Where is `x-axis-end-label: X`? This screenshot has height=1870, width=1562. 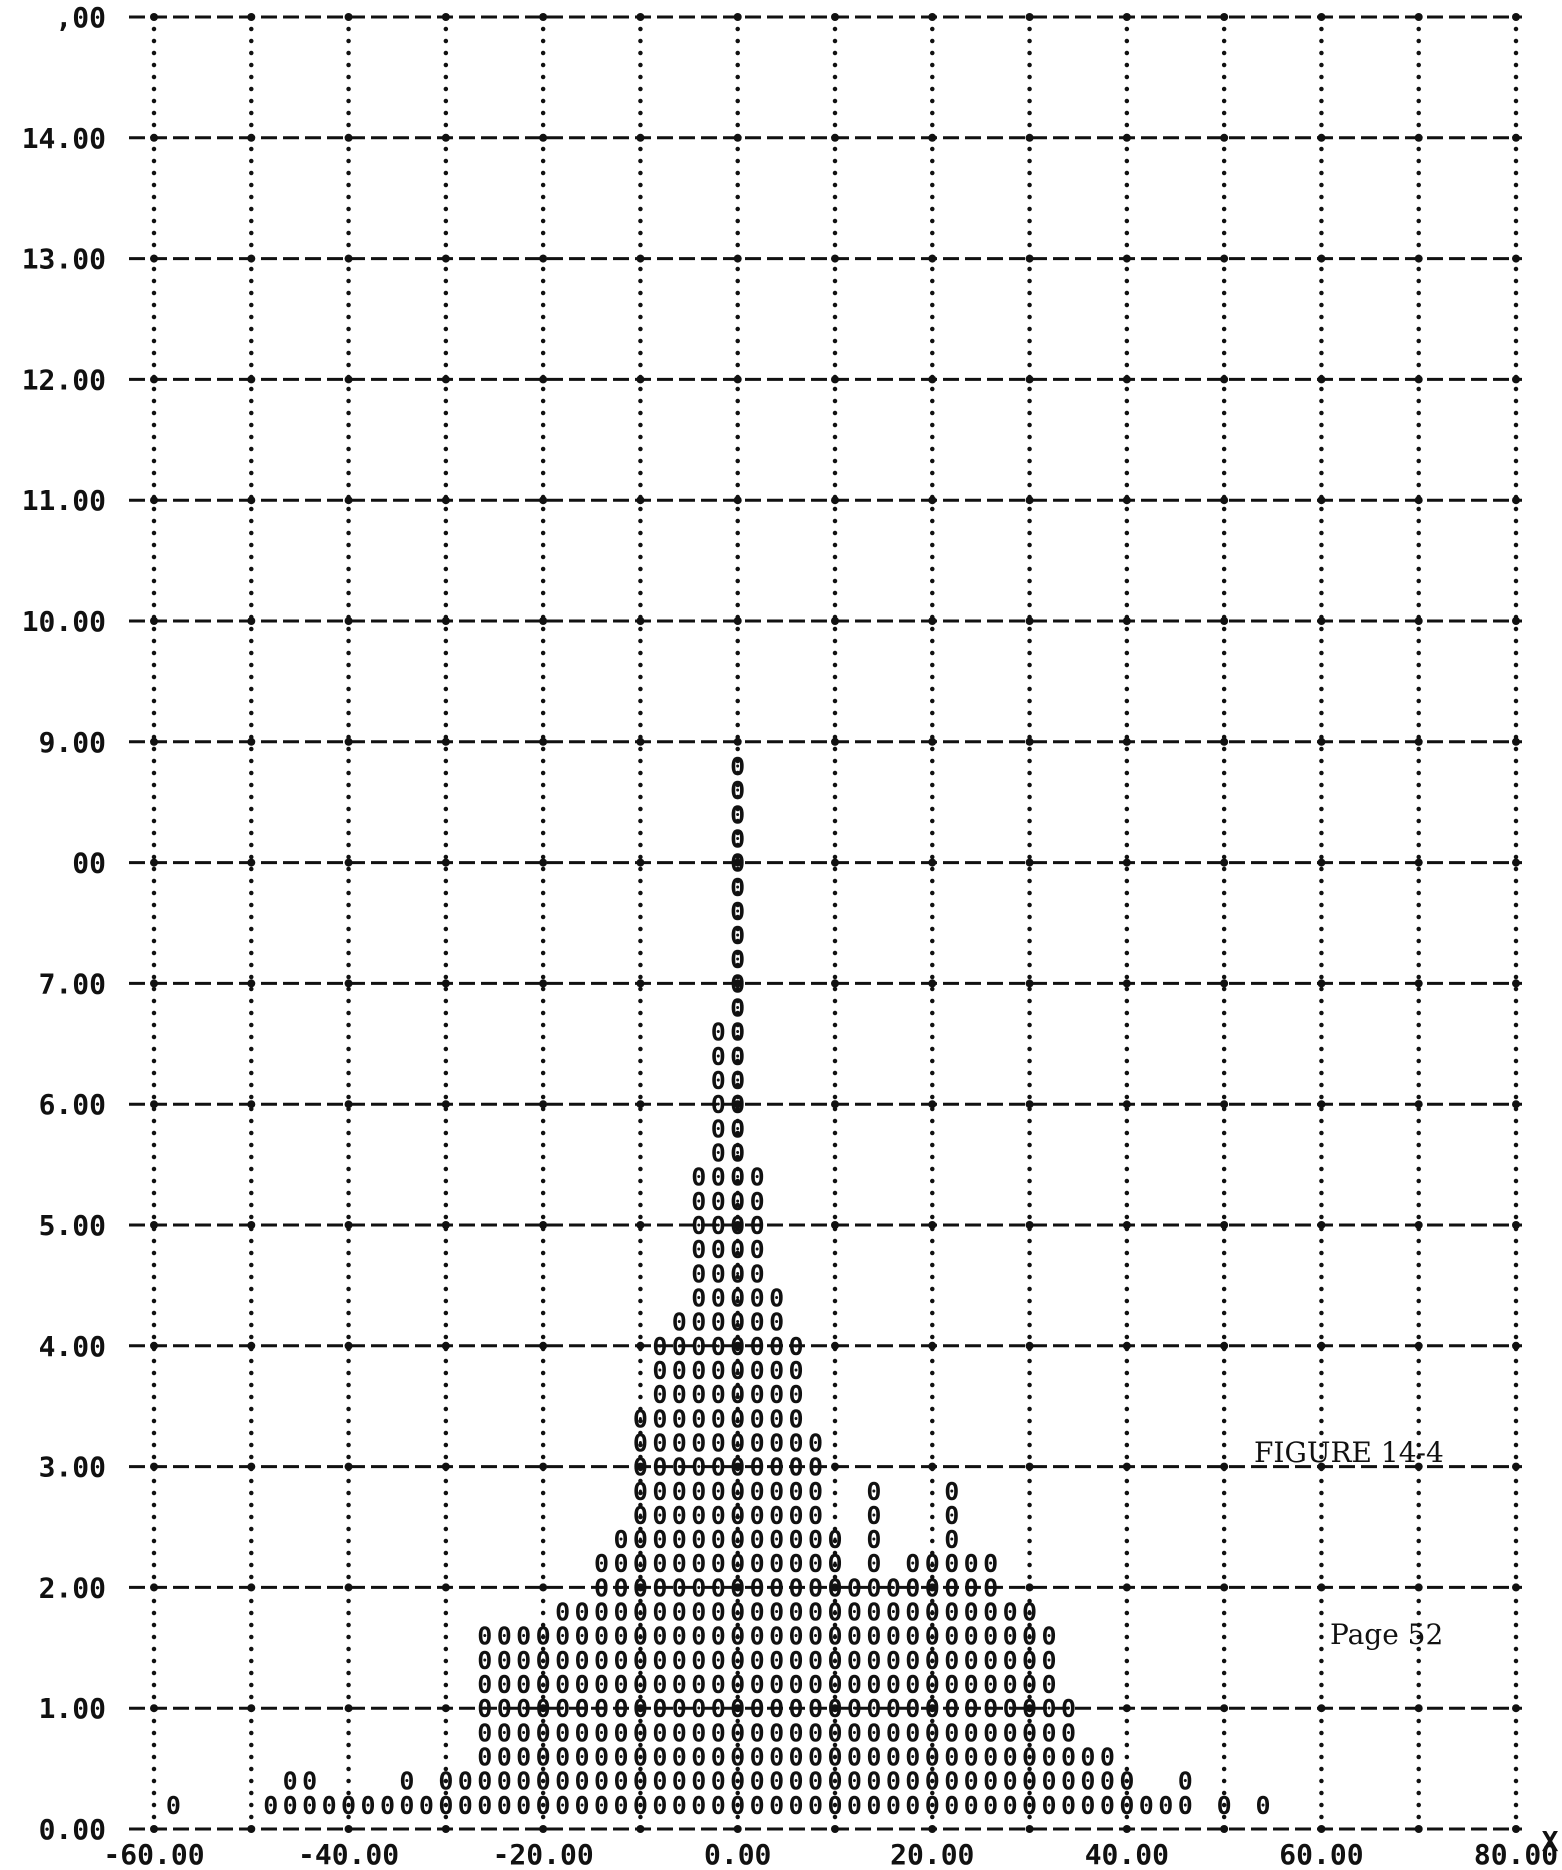 x-axis-end-label: X is located at coordinates (1550, 1841).